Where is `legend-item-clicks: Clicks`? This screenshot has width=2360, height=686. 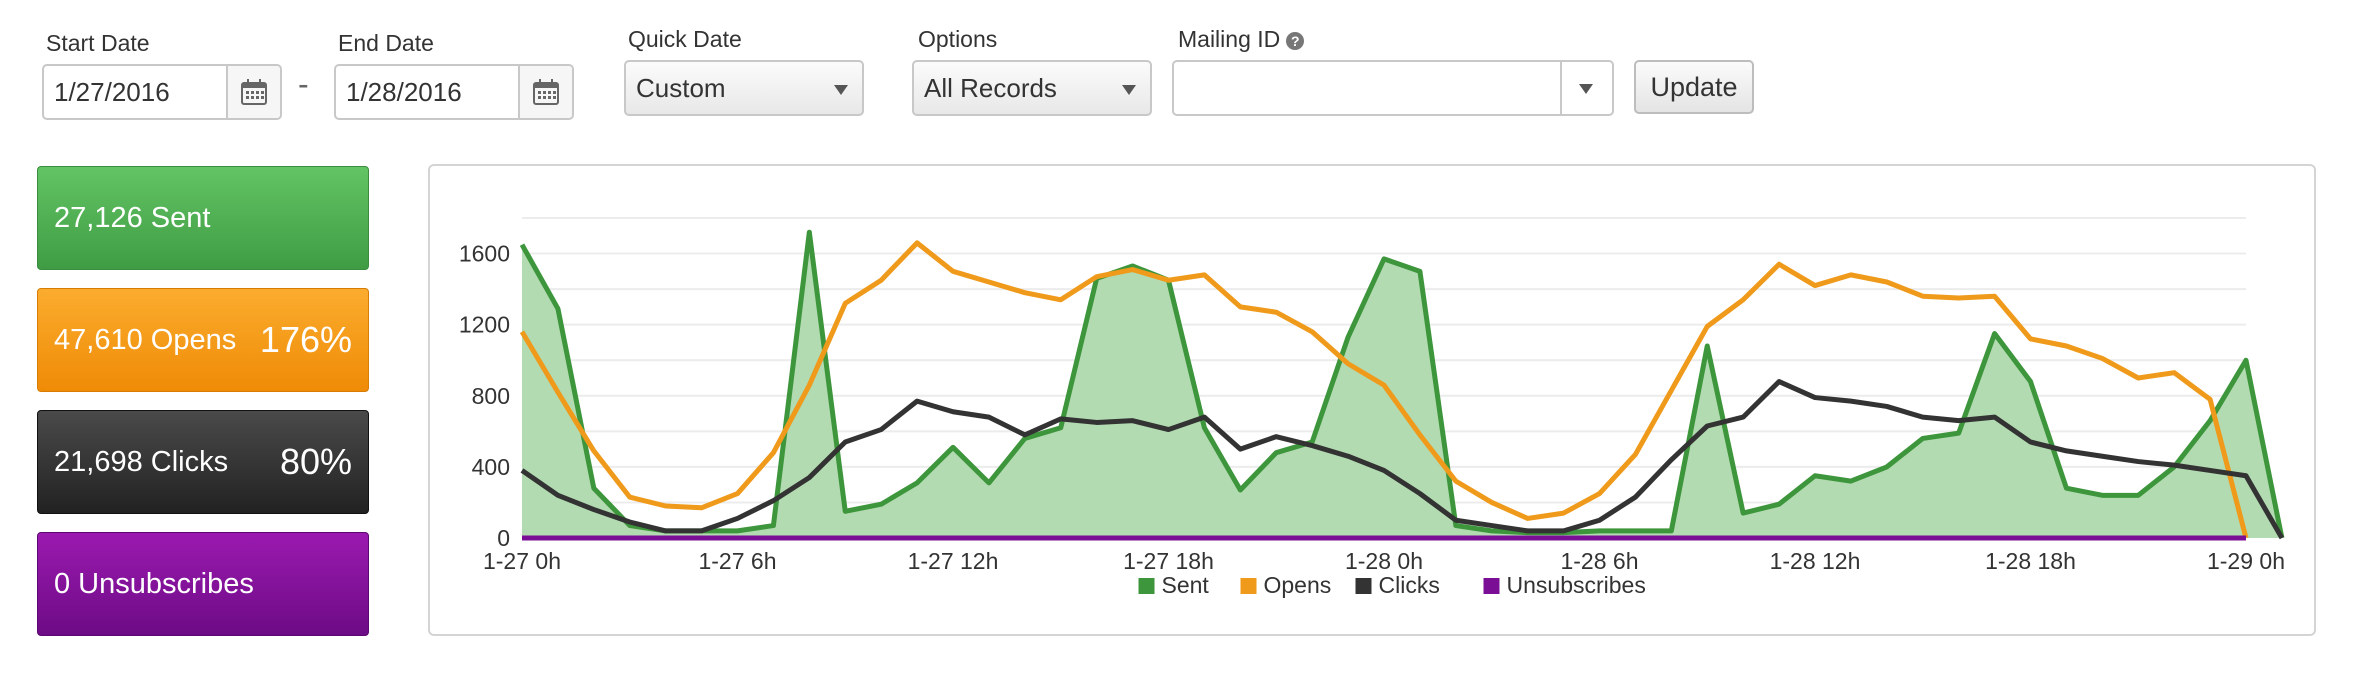 legend-item-clicks: Clicks is located at coordinates (1397, 585).